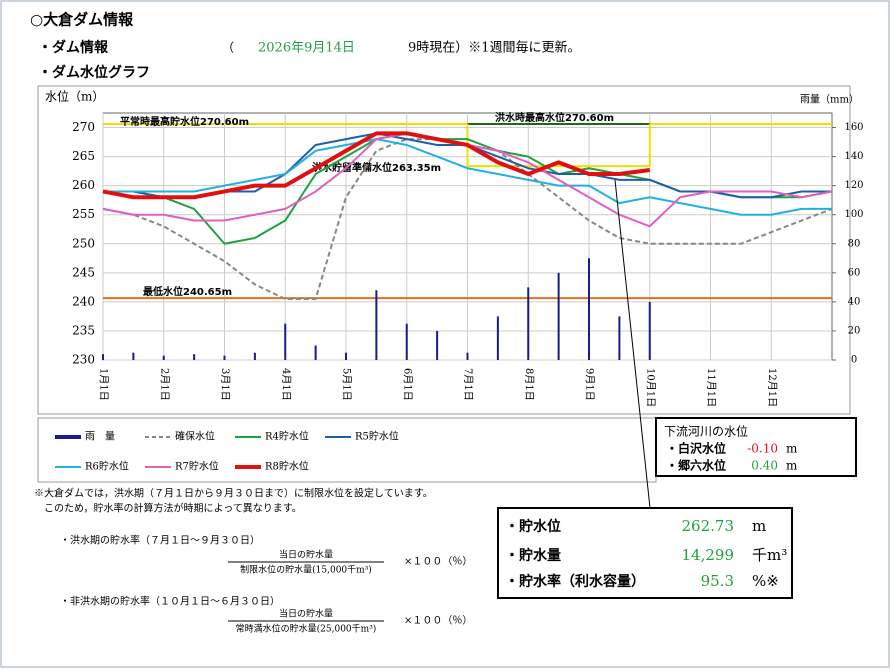  What do you see at coordinates (854, 301) in the screenshot?
I see `y2-tick-label: 40` at bounding box center [854, 301].